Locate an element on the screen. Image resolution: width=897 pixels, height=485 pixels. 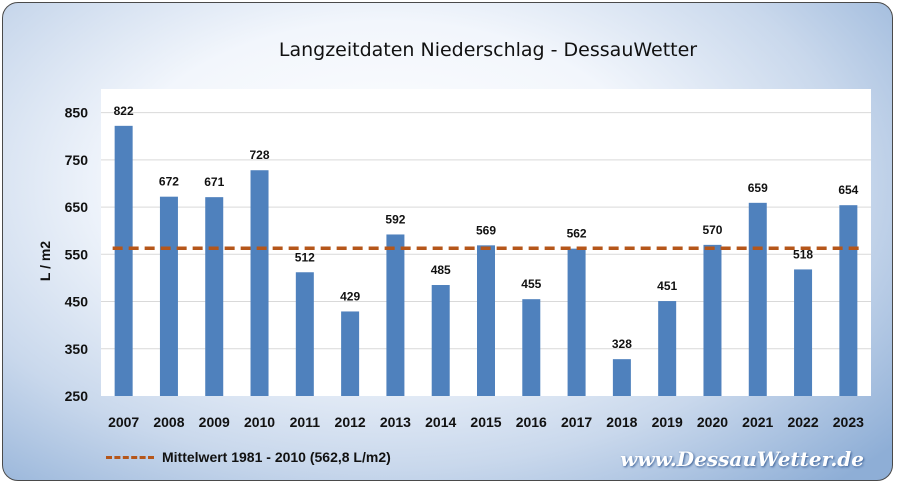
y-tick-label: 750 is located at coordinates (77, 160).